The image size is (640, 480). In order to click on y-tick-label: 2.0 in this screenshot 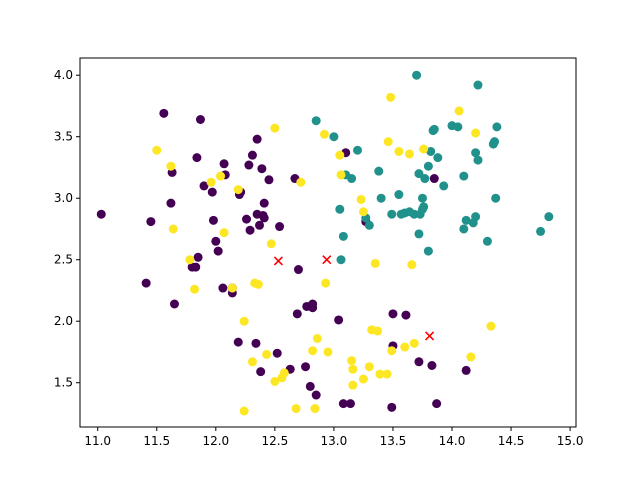, I will do `click(63, 321)`.